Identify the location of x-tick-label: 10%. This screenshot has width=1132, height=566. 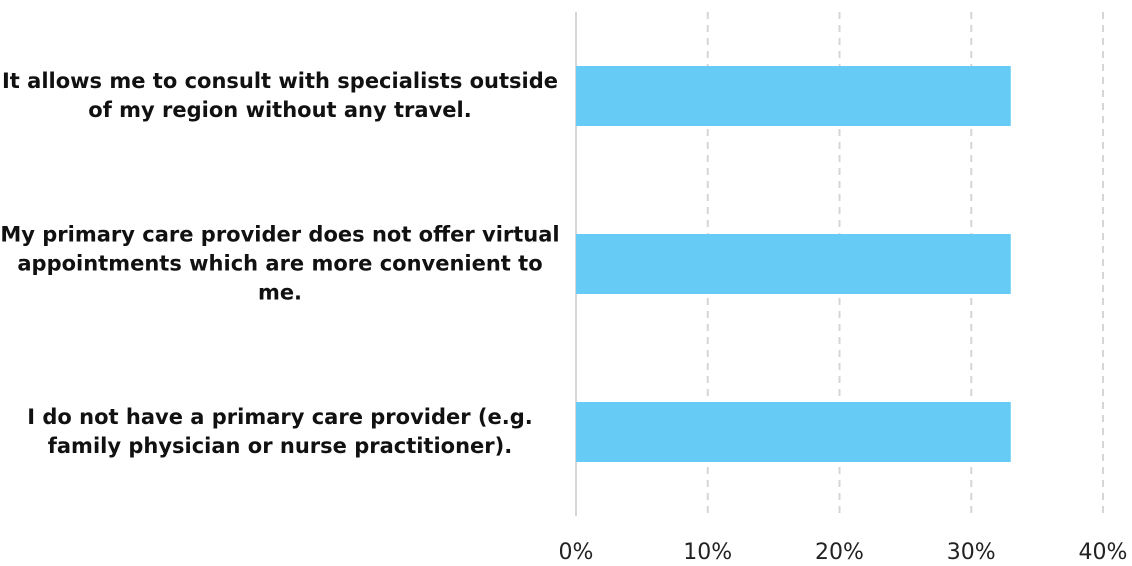
(707, 552).